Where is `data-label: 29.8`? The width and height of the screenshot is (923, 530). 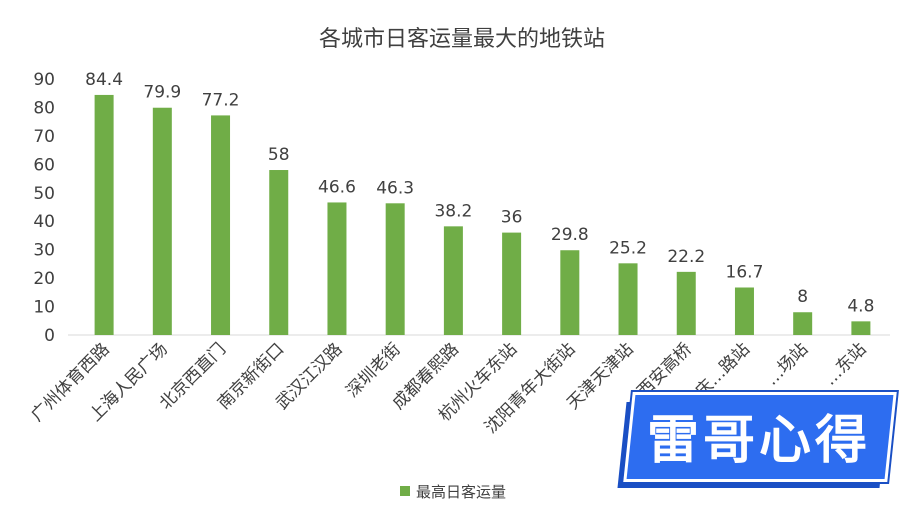 data-label: 29.8 is located at coordinates (570, 235).